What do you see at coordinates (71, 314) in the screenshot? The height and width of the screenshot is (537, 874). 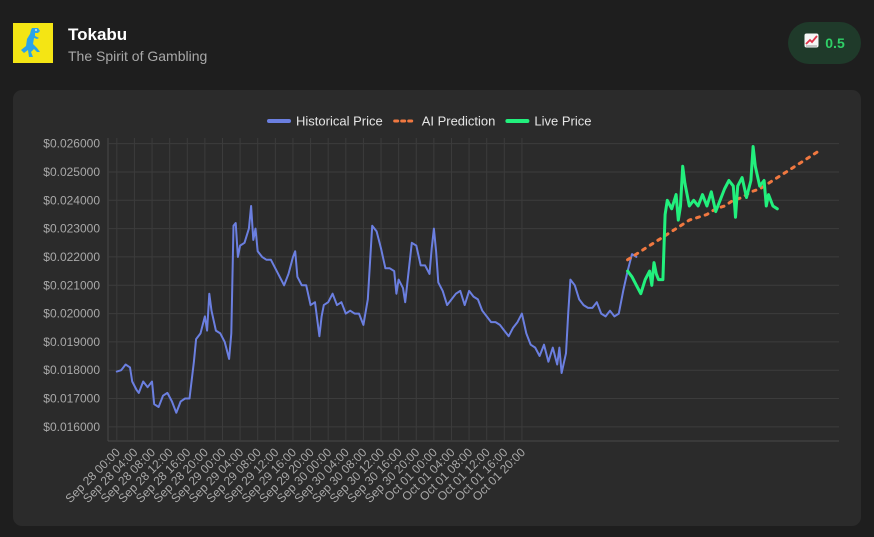 I see `y-tick-label: $0.020000` at bounding box center [71, 314].